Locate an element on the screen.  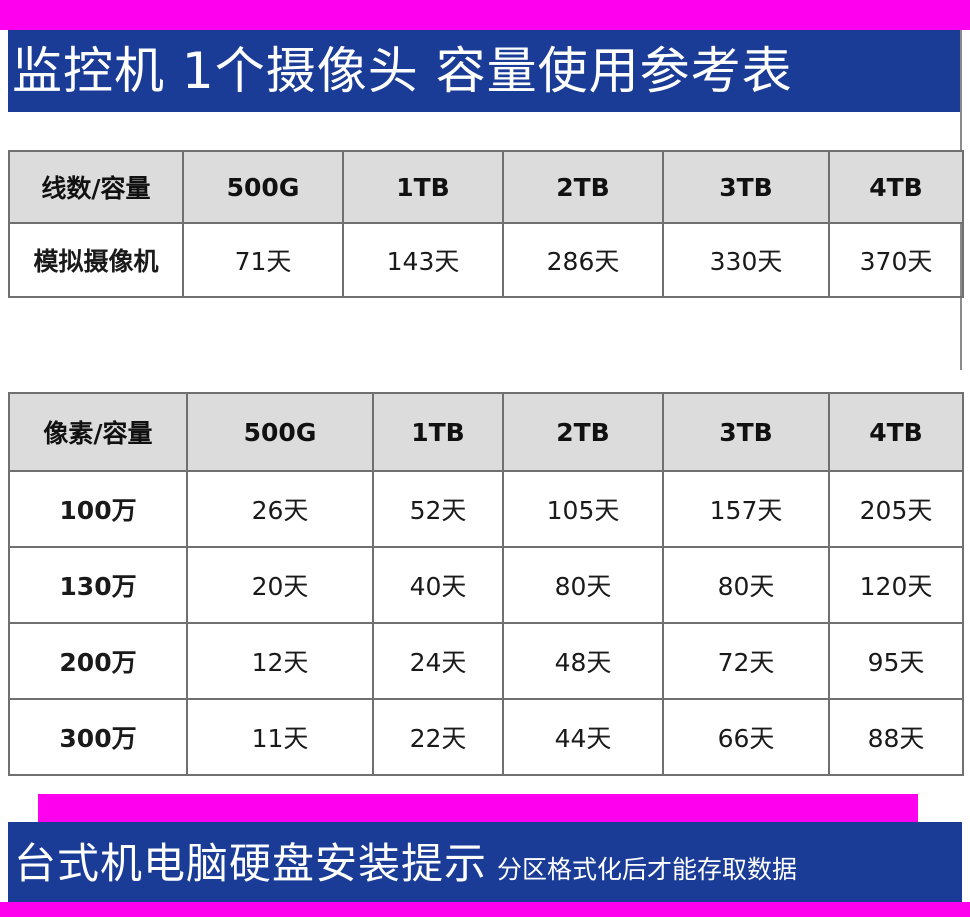
table-cell: 157天 is located at coordinates (746, 509).